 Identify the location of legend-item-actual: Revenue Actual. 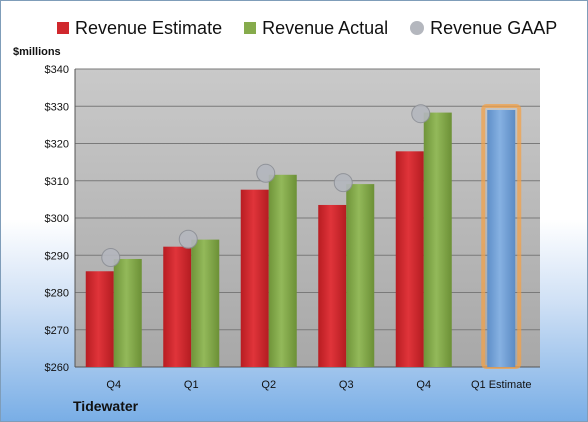
(316, 28).